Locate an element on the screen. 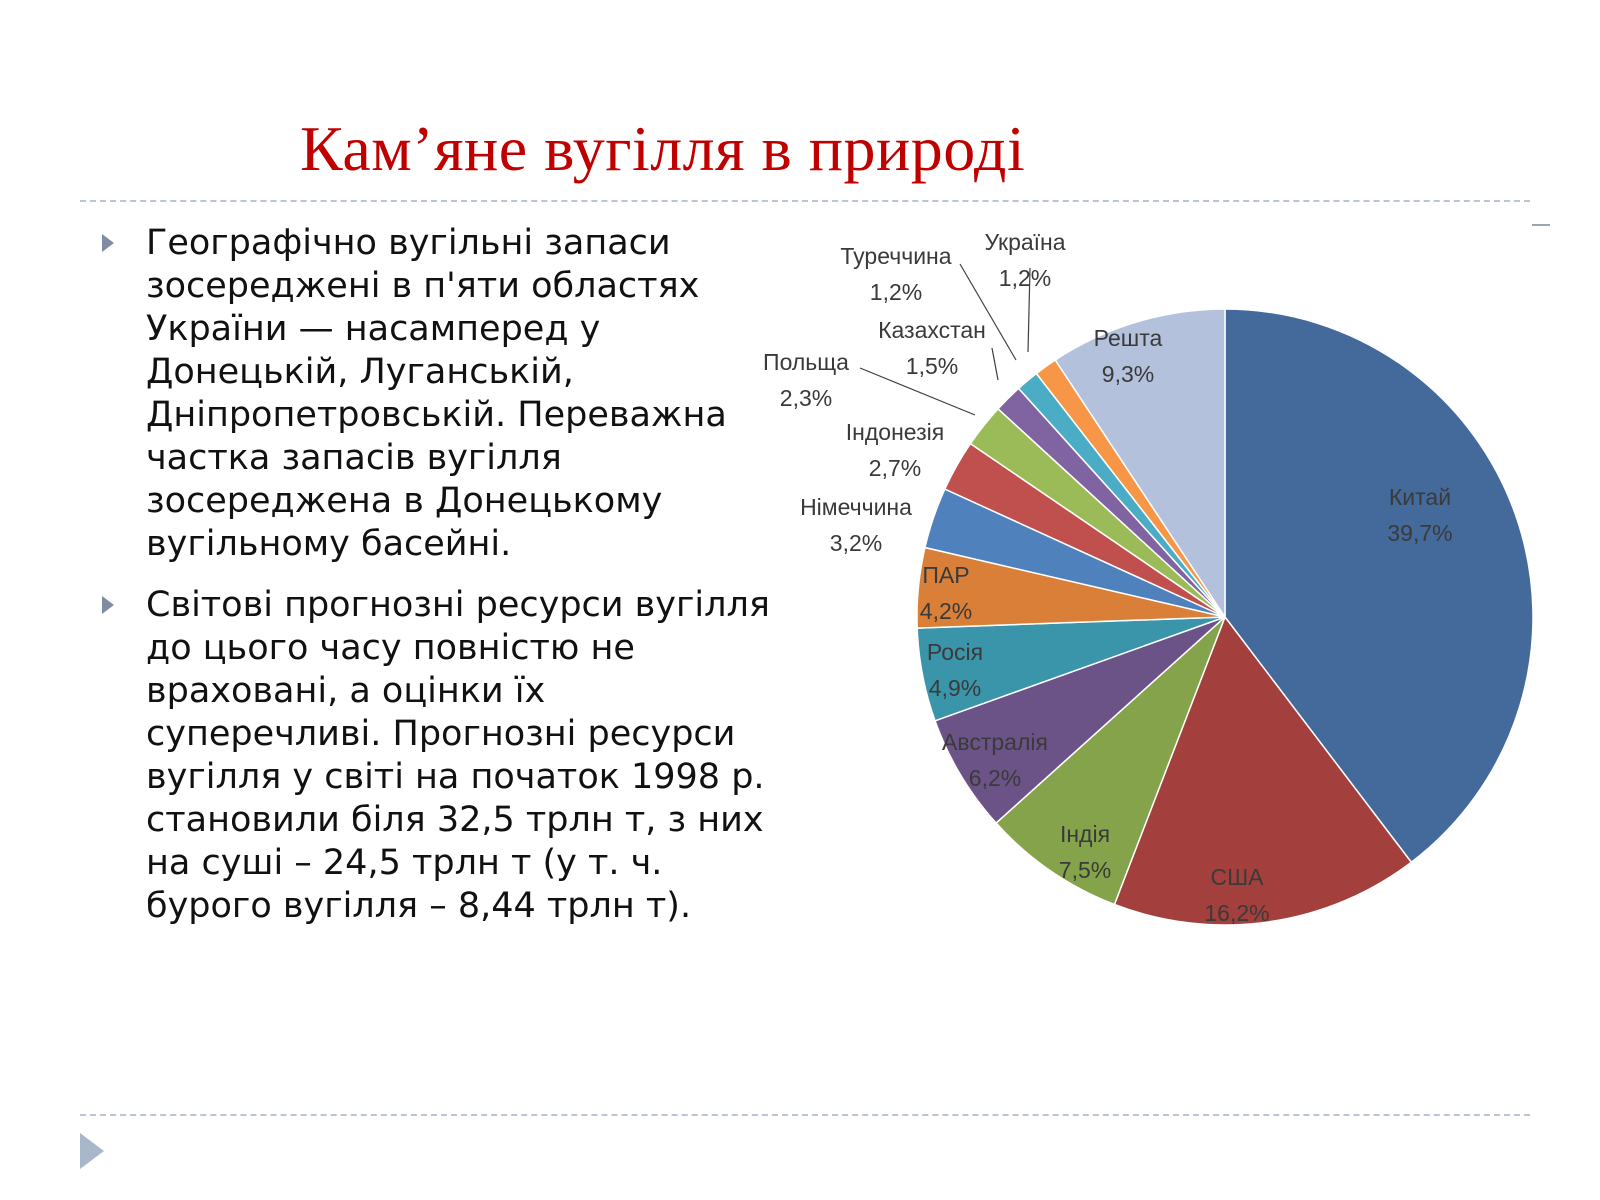  slice-label-9: Казахстан is located at coordinates (932, 330).